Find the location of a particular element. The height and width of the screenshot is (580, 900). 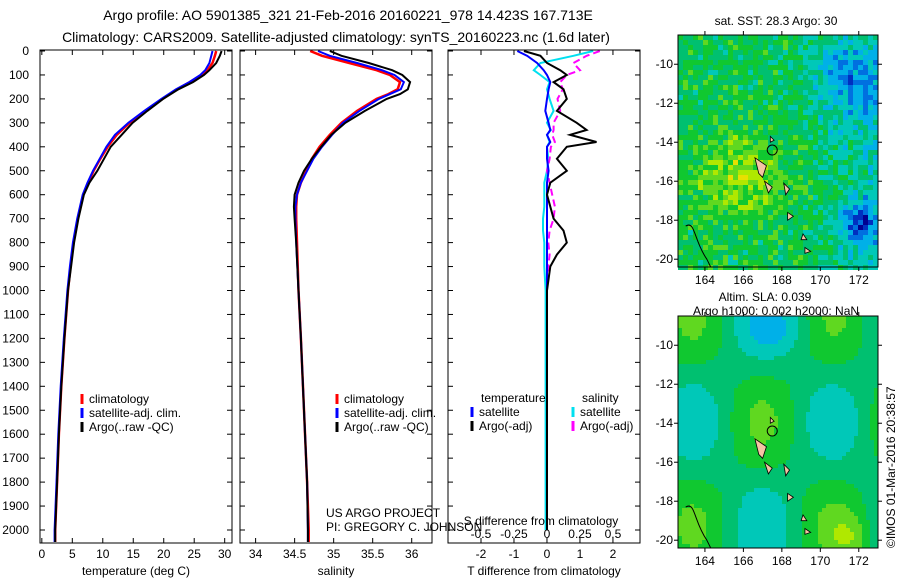

map-frame is located at coordinates (778, 151).